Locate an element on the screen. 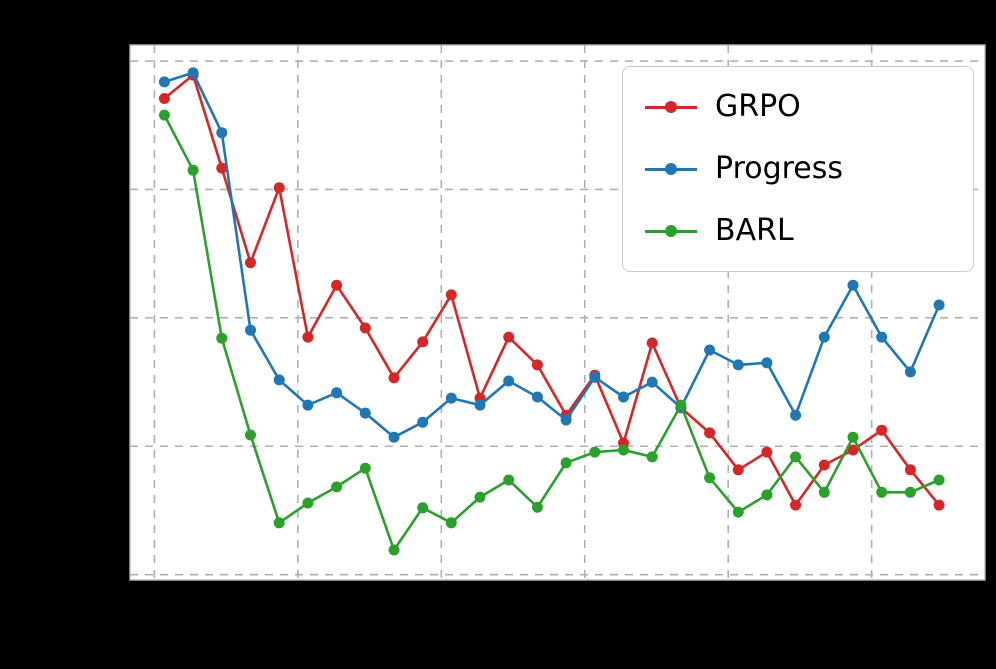  legend-item-progress: Progress is located at coordinates (798, 169).